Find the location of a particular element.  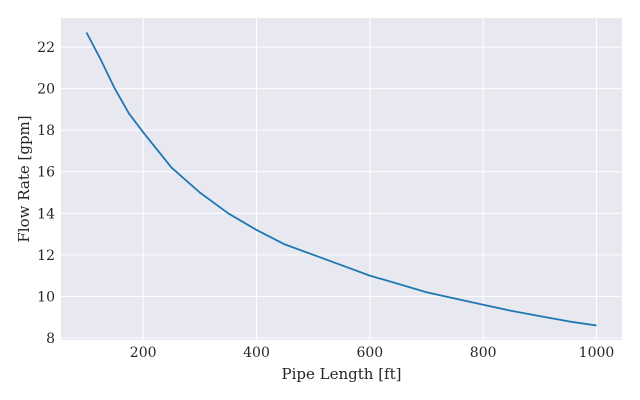

x-tick-labels: 200 400 600 800 1000 is located at coordinates (372, 353).